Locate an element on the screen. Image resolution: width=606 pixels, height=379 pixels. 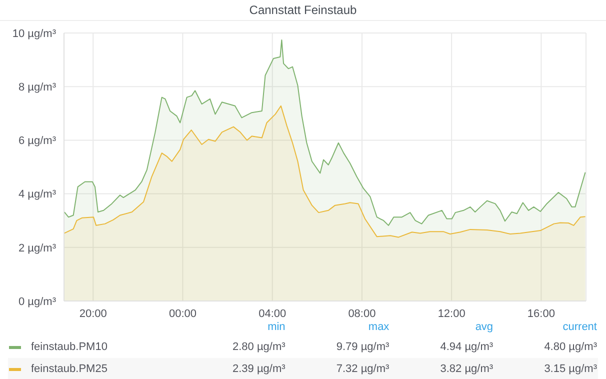
legend-label: feinstaub.PM10 is located at coordinates (69, 347).